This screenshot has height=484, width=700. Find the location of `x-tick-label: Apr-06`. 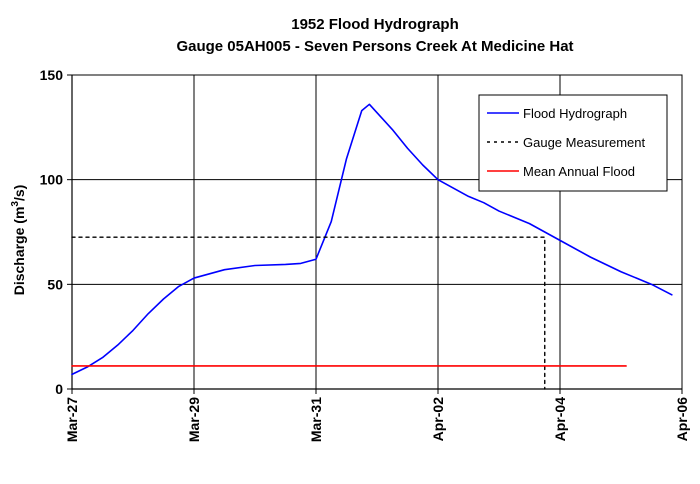

x-tick-label: Apr-06 is located at coordinates (682, 419).